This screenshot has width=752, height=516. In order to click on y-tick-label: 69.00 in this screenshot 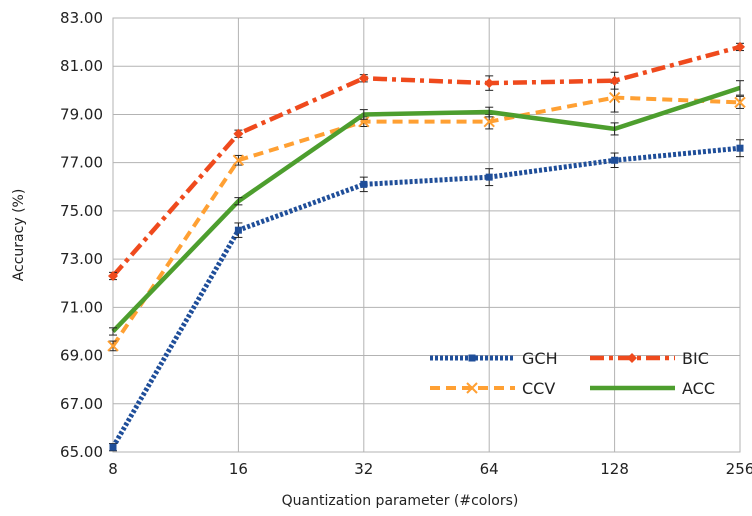, I will do `click(81, 356)`.